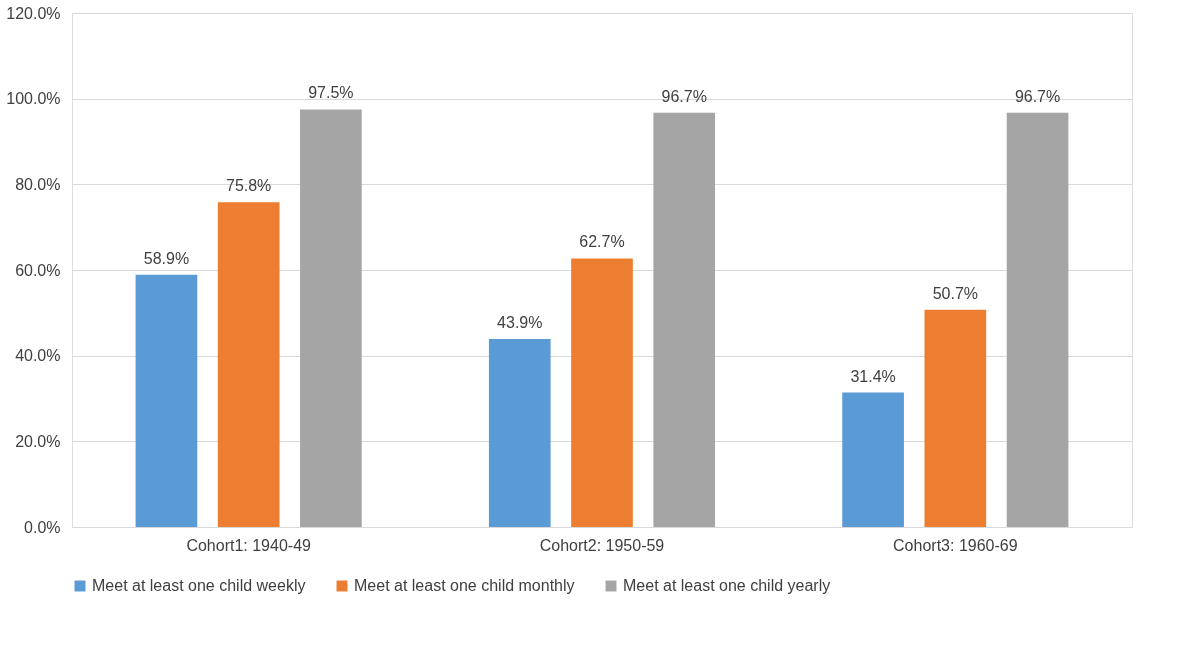 This screenshot has height=670, width=1203. What do you see at coordinates (166, 258) in the screenshot?
I see `data-label: 58.9%` at bounding box center [166, 258].